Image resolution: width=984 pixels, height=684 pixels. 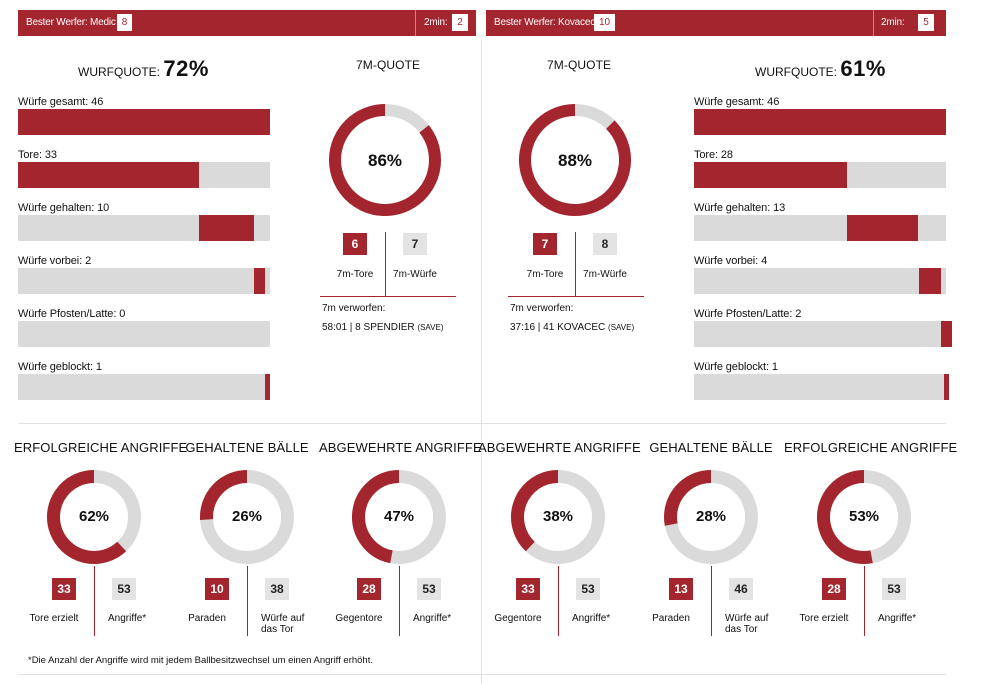 What do you see at coordinates (186, 68) in the screenshot?
I see `wurfquote-value: 72%` at bounding box center [186, 68].